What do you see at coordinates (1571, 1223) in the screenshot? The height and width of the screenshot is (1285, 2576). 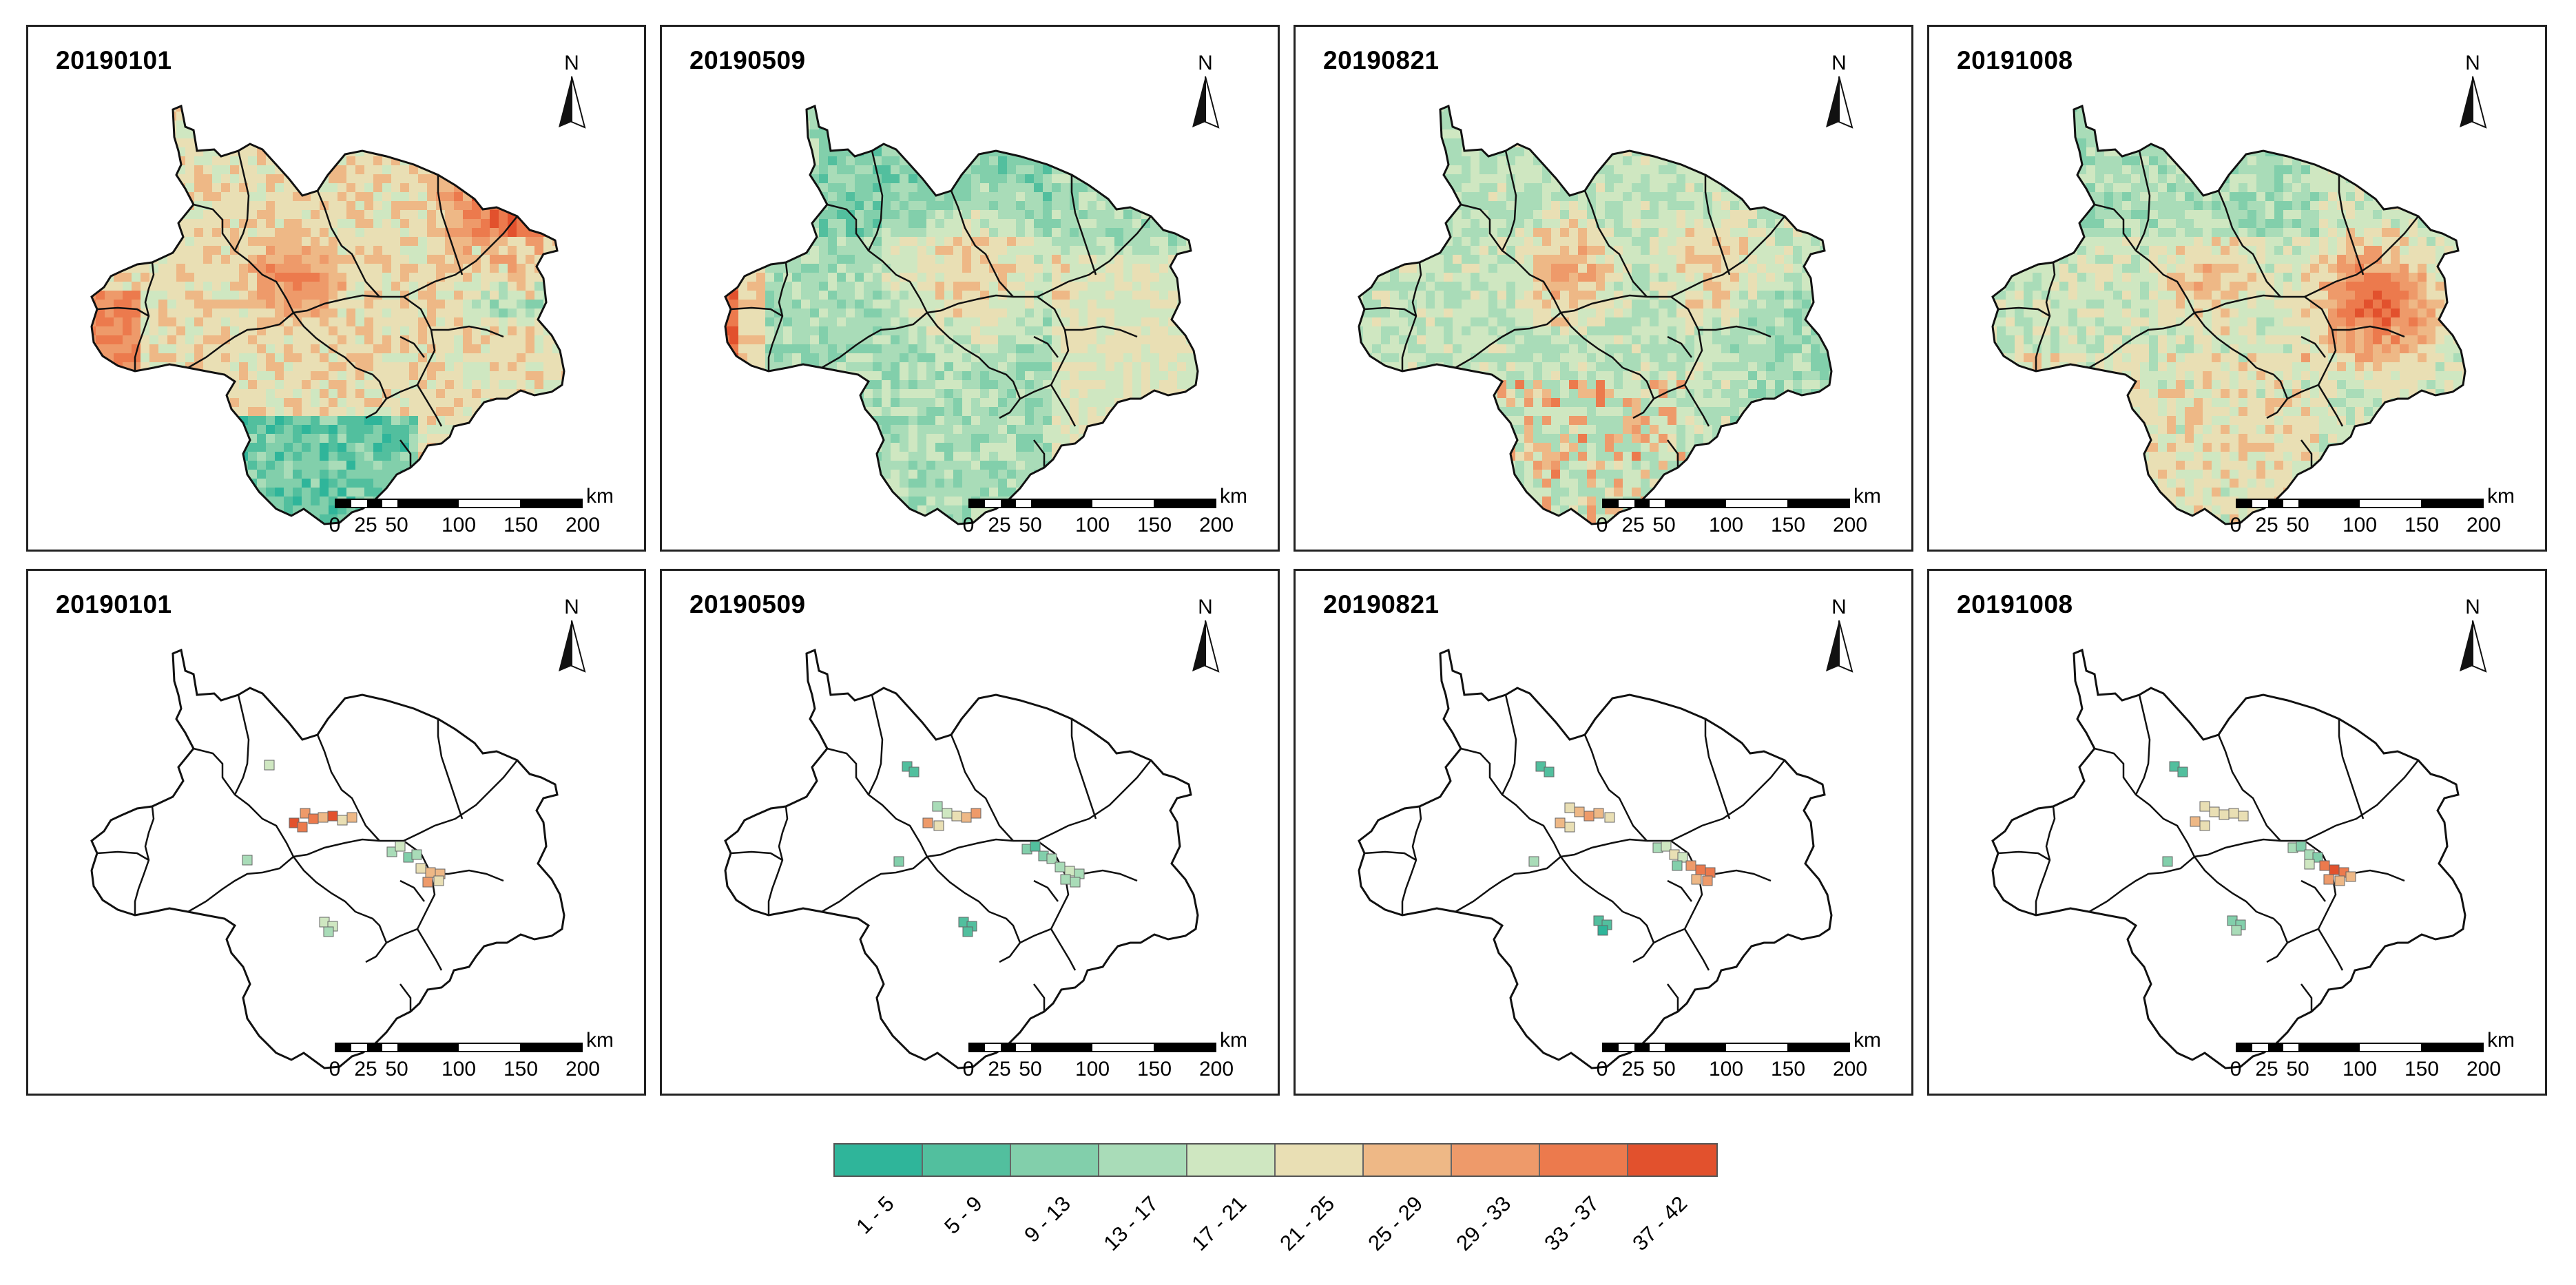 I see `legend-class-label: 33 - 37` at bounding box center [1571, 1223].